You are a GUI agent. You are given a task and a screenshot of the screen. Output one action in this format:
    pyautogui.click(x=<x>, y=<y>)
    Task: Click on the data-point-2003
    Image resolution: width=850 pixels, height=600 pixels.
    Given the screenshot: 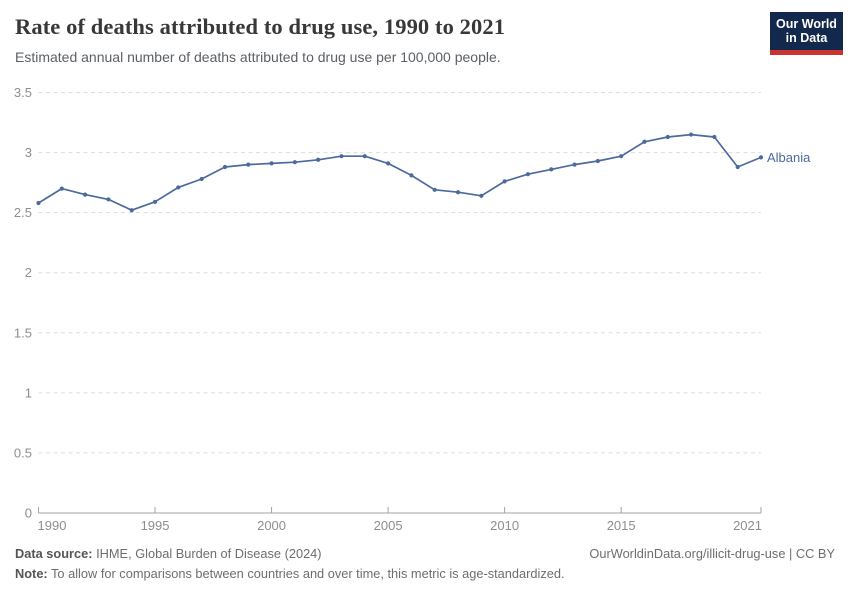 What is the action you would take?
    pyautogui.click(x=341, y=156)
    